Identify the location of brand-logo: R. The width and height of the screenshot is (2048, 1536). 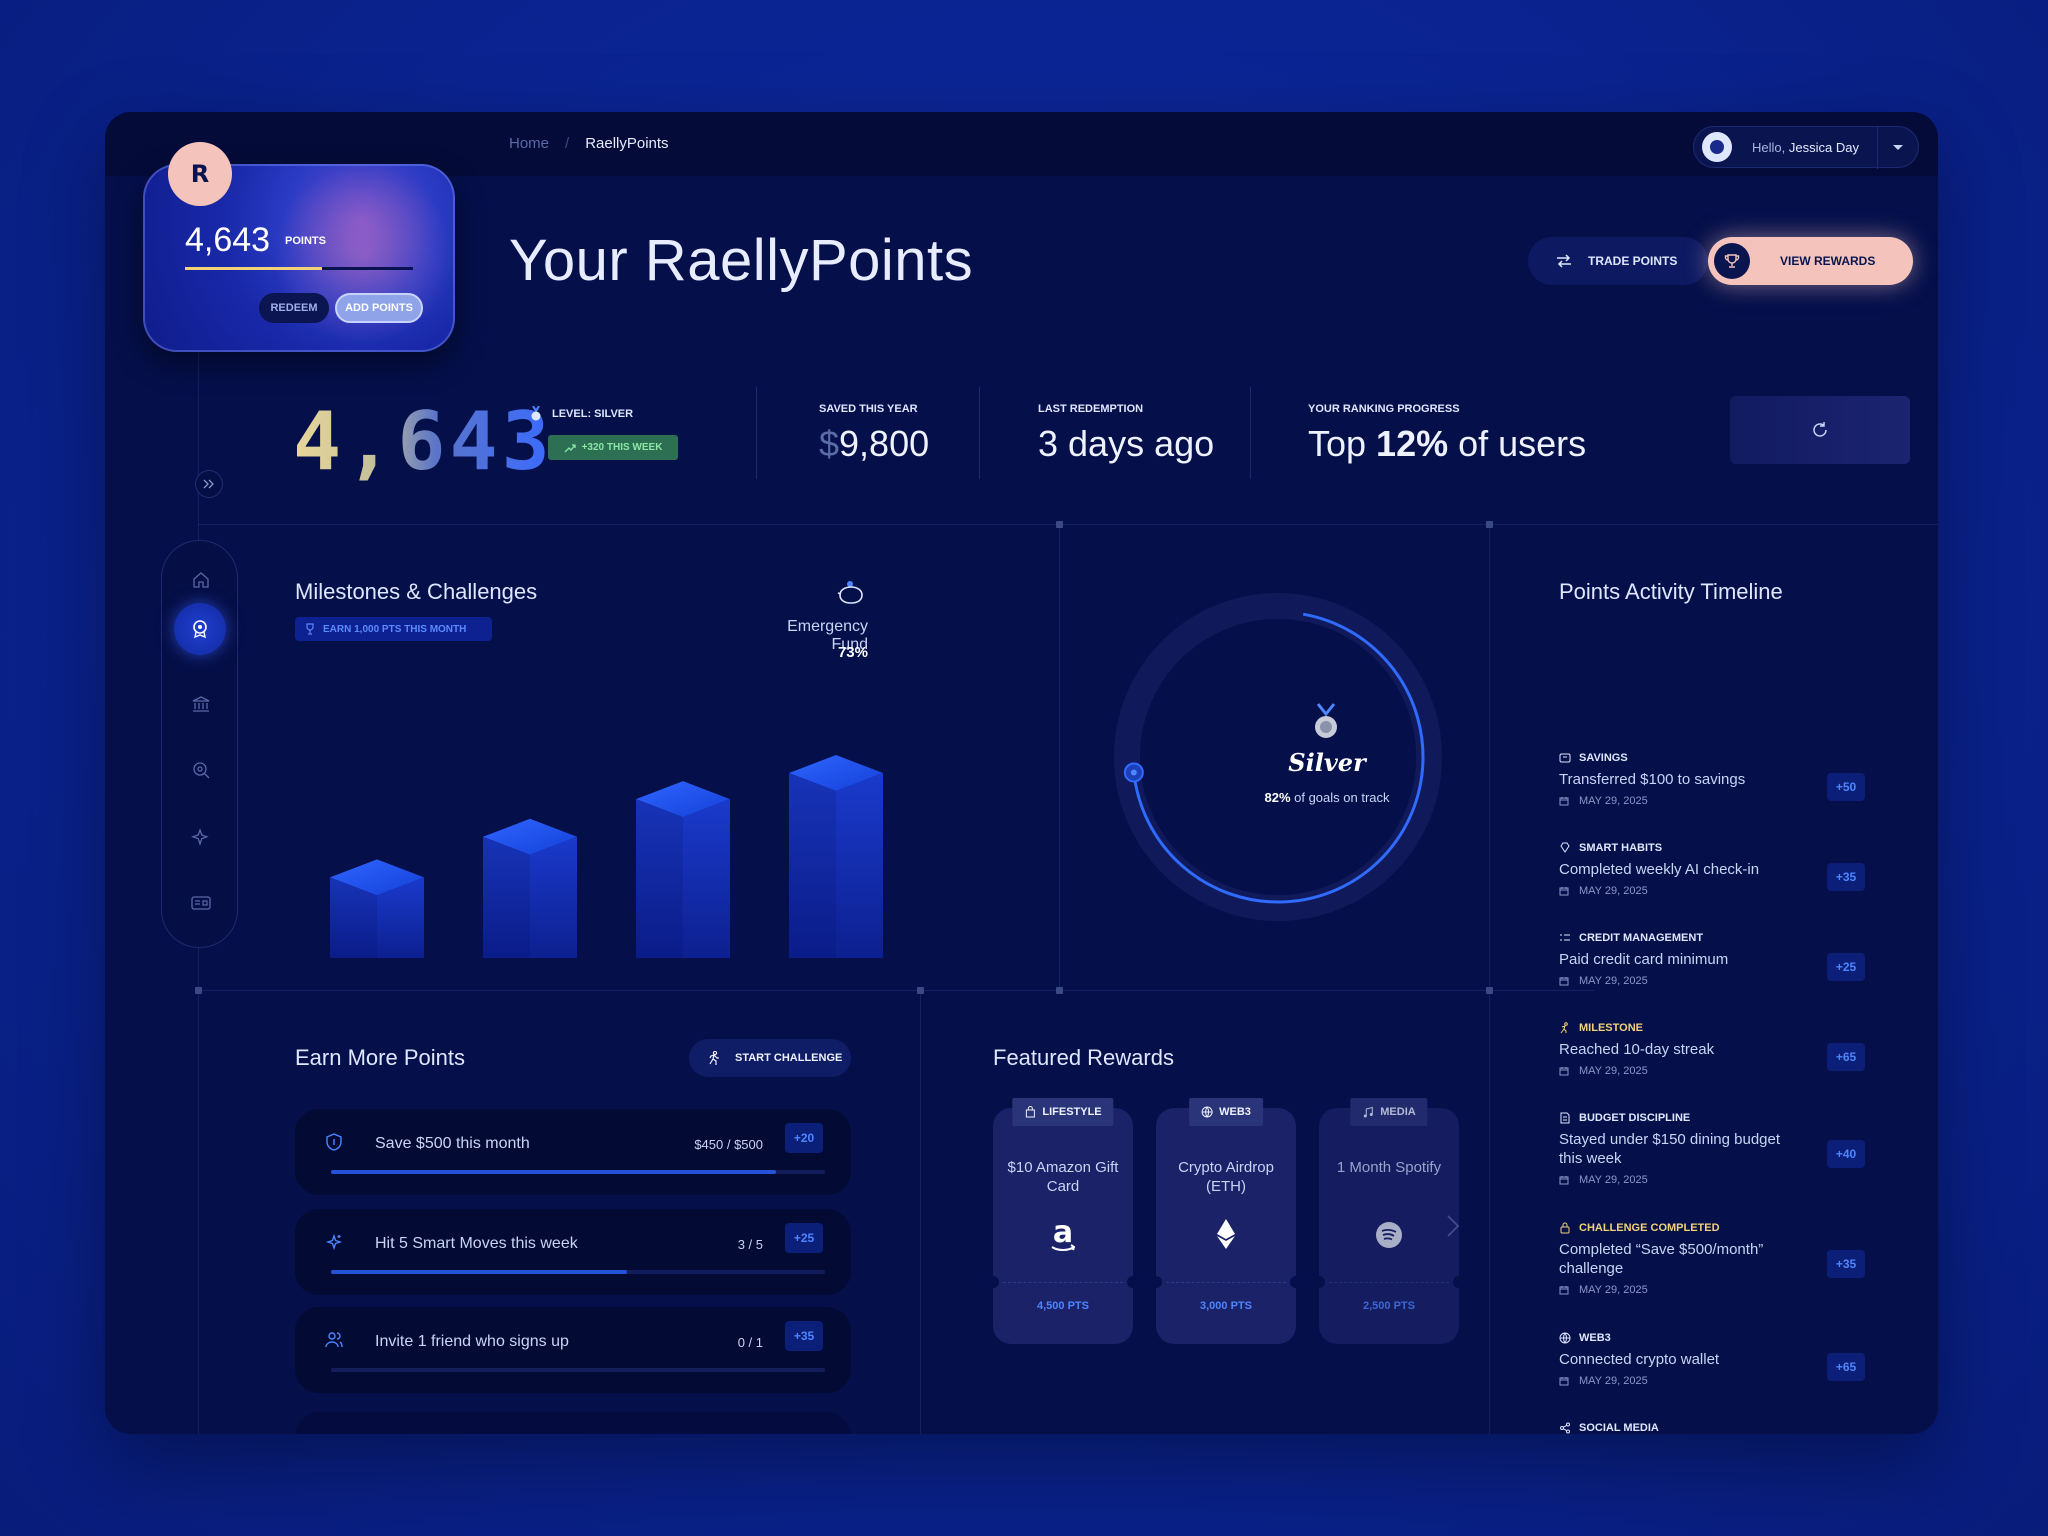
(200, 174).